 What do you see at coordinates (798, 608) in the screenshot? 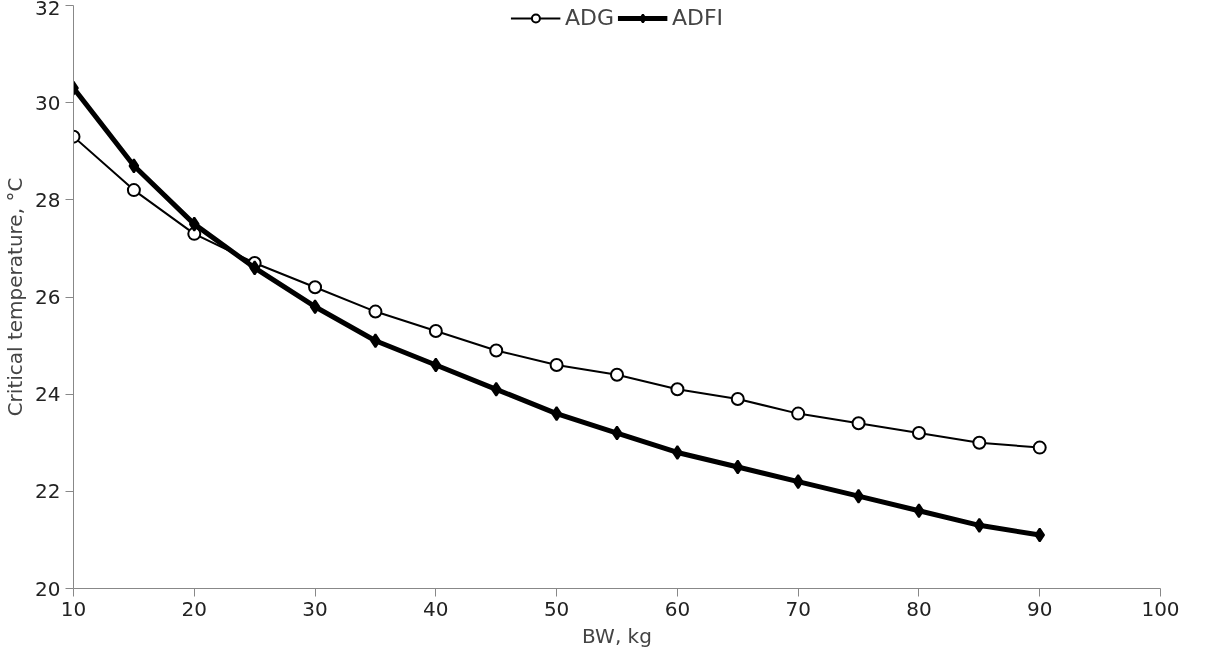
I see `x-tick-label: 70` at bounding box center [798, 608].